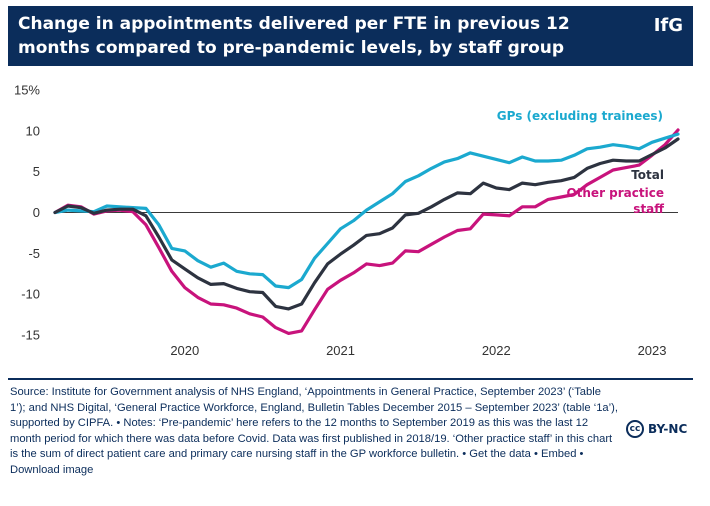 Image resolution: width=710 pixels, height=506 pixels. What do you see at coordinates (33, 130) in the screenshot?
I see `y-tick-label: 10` at bounding box center [33, 130].